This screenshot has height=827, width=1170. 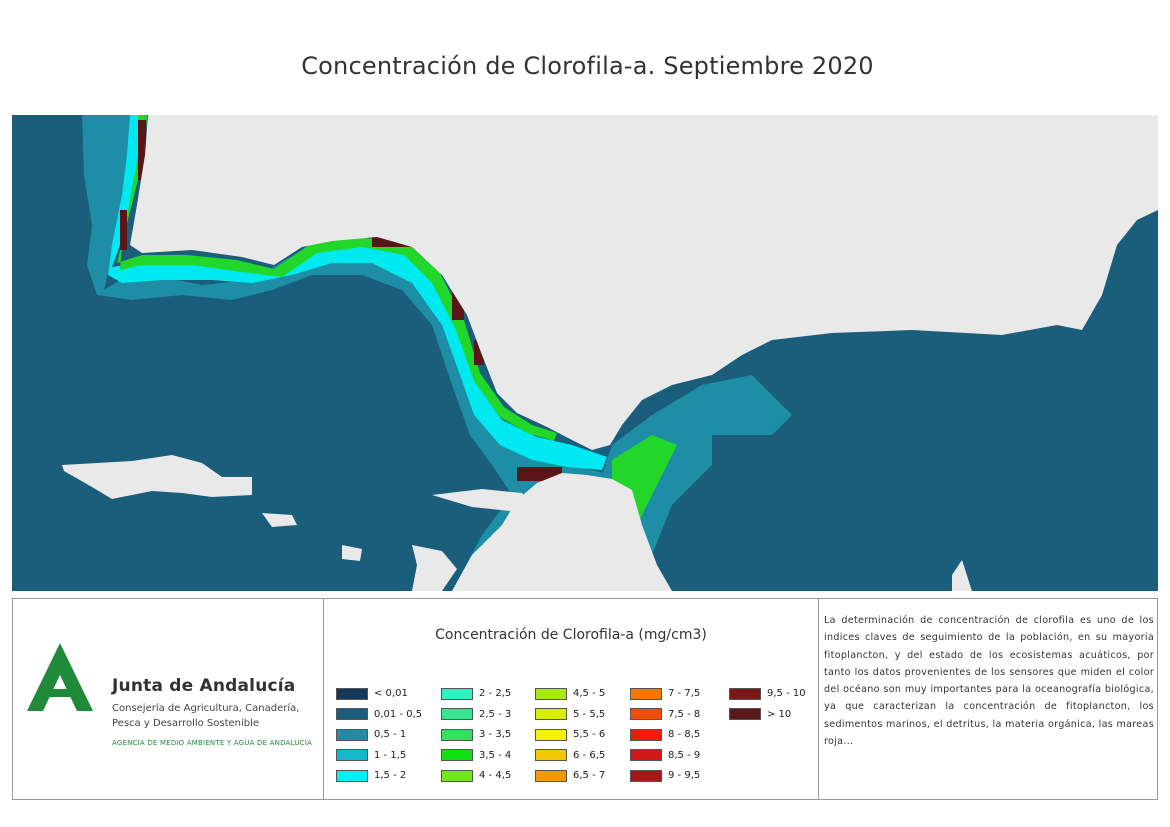 What do you see at coordinates (570, 753) in the screenshot?
I see `legend-item: 6 - 6,5` at bounding box center [570, 753].